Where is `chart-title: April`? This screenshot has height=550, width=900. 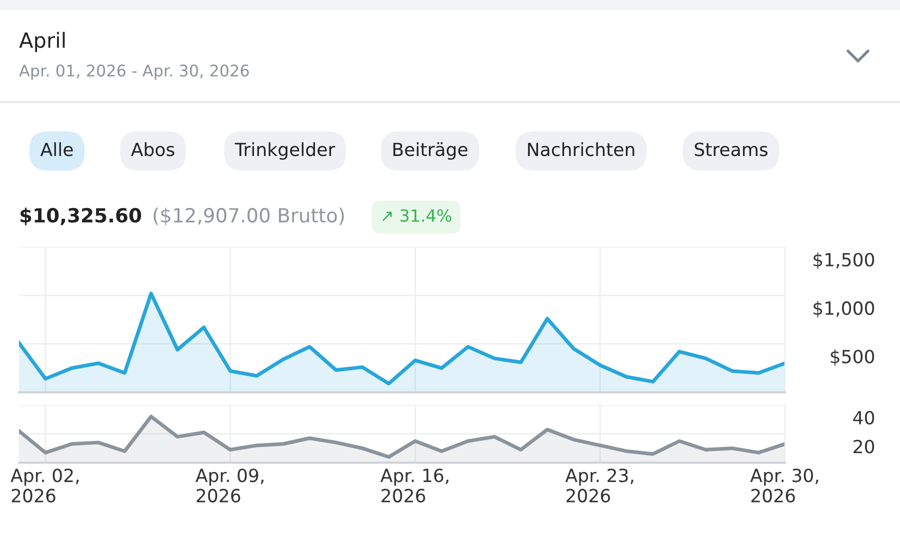 chart-title: April is located at coordinates (42, 42).